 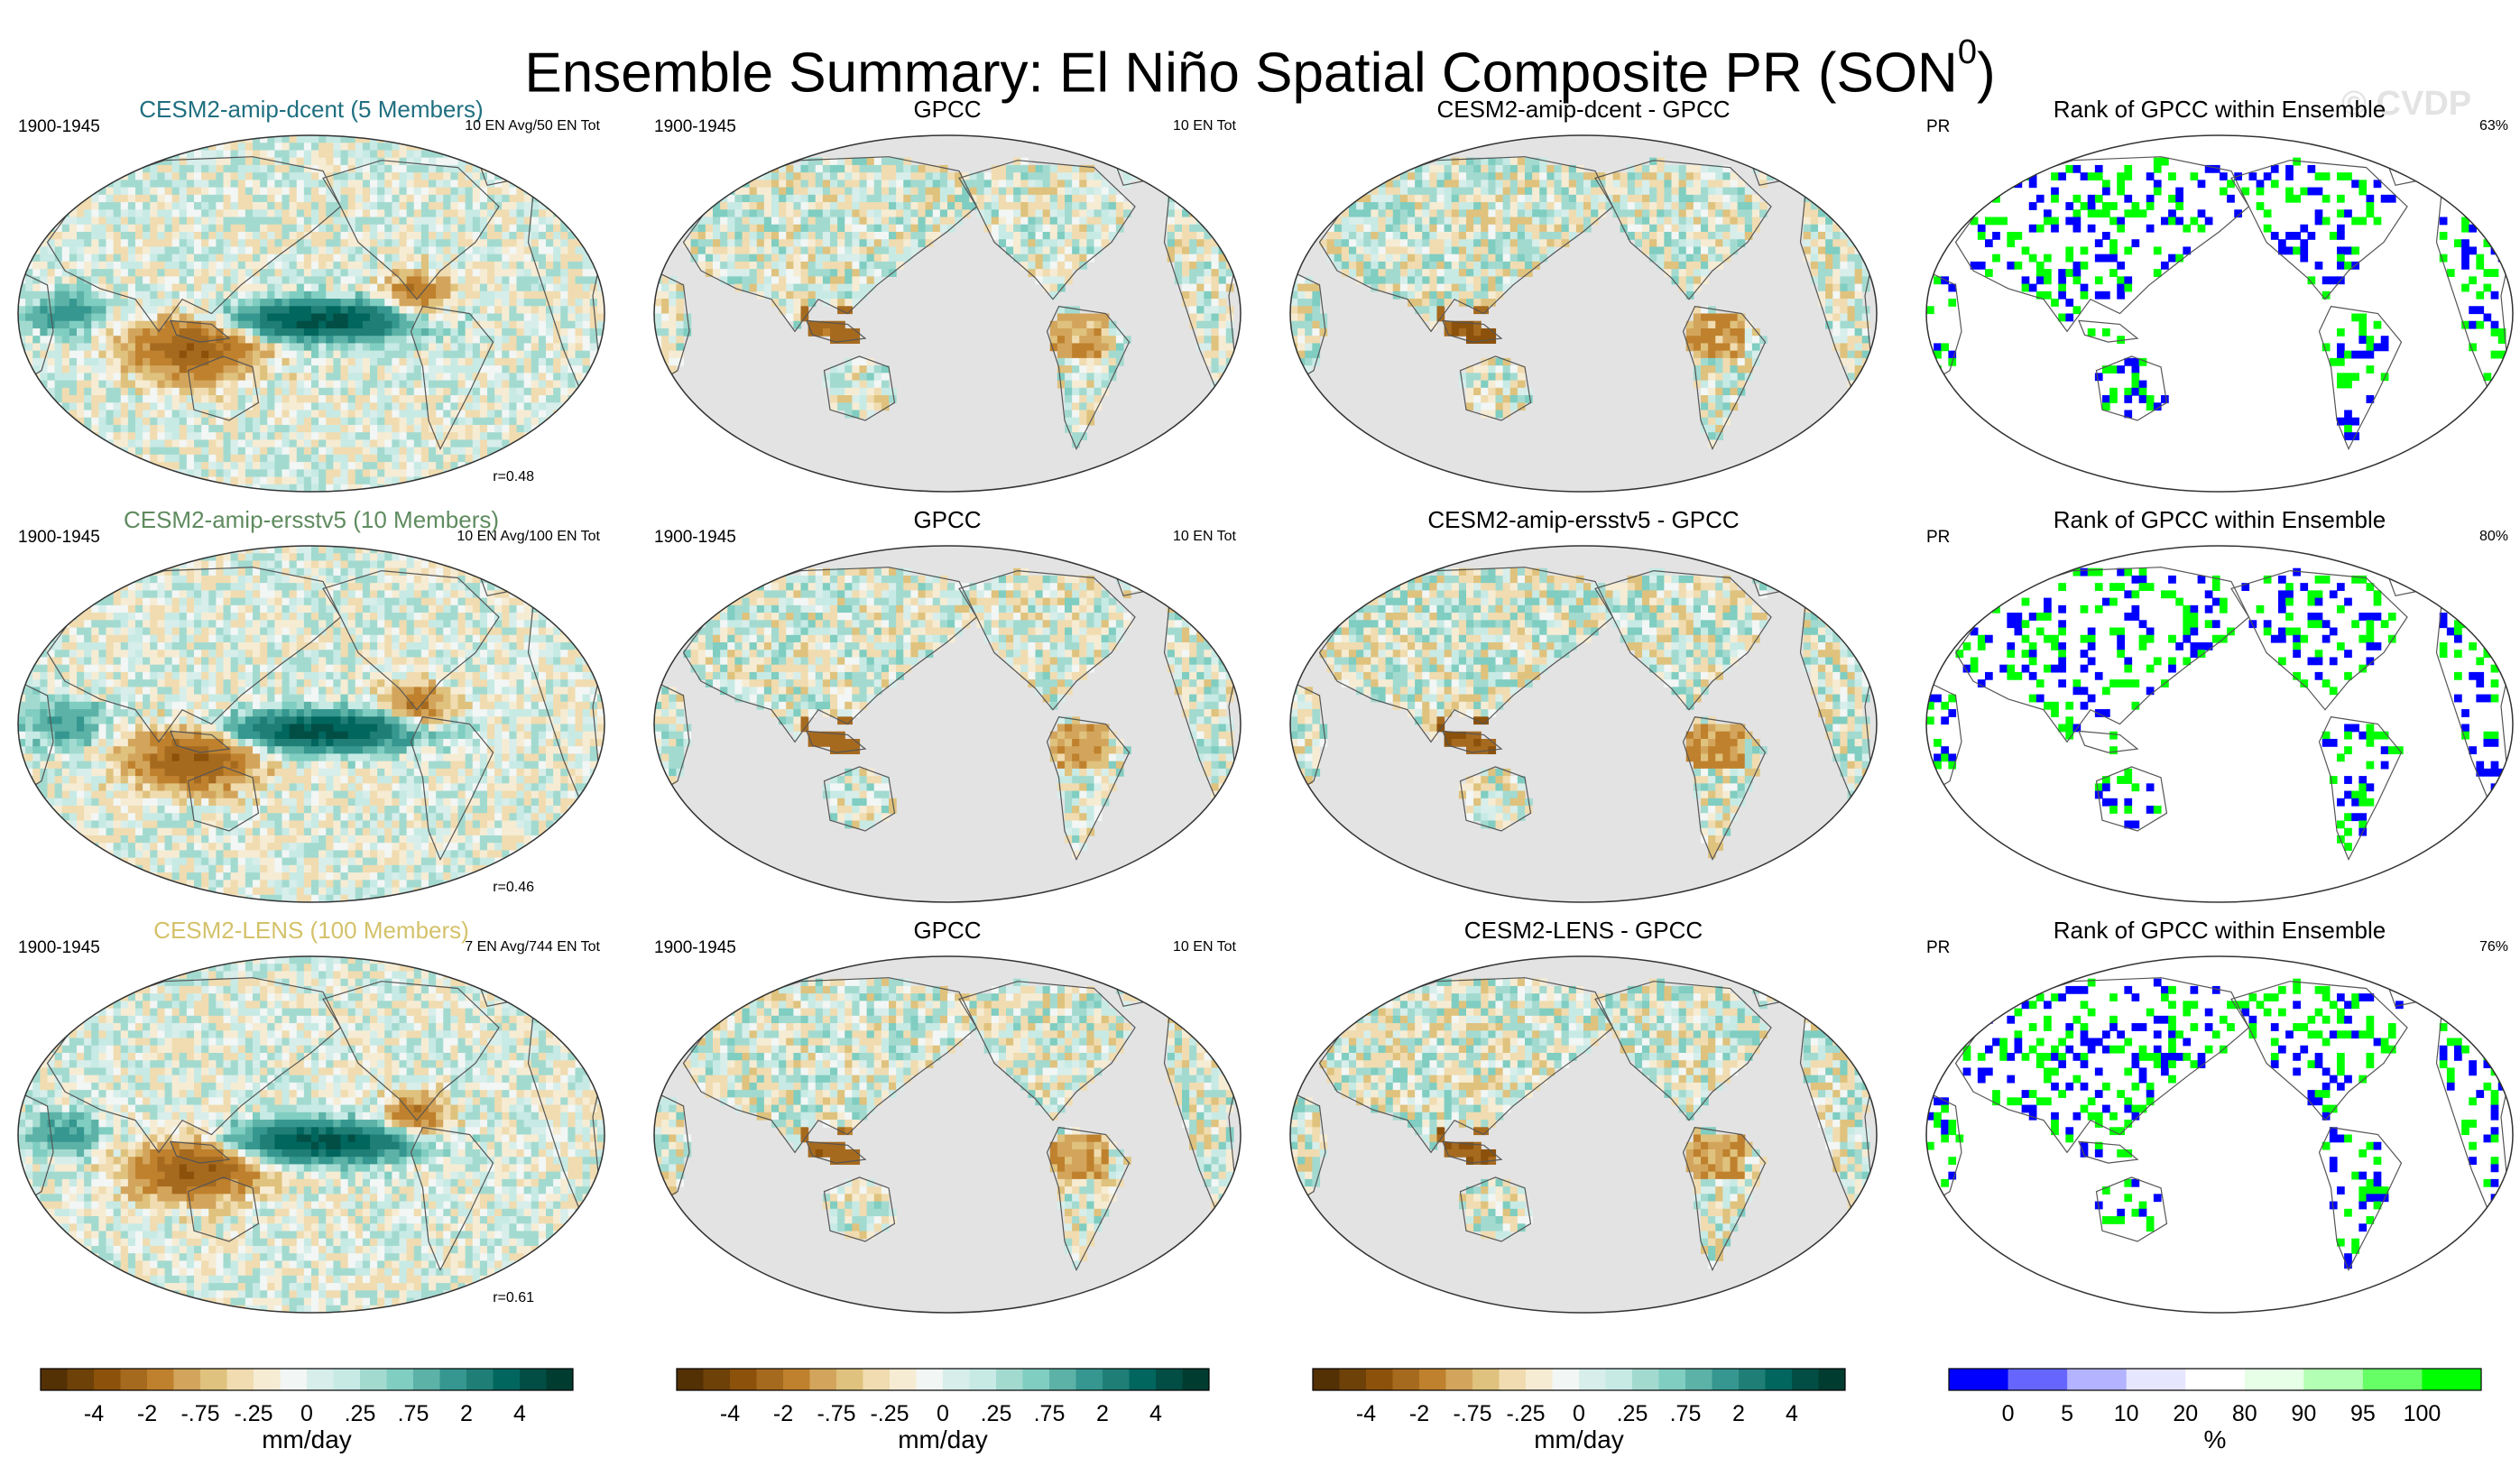 I want to click on colorbar-tick: 0, so click(x=943, y=1413).